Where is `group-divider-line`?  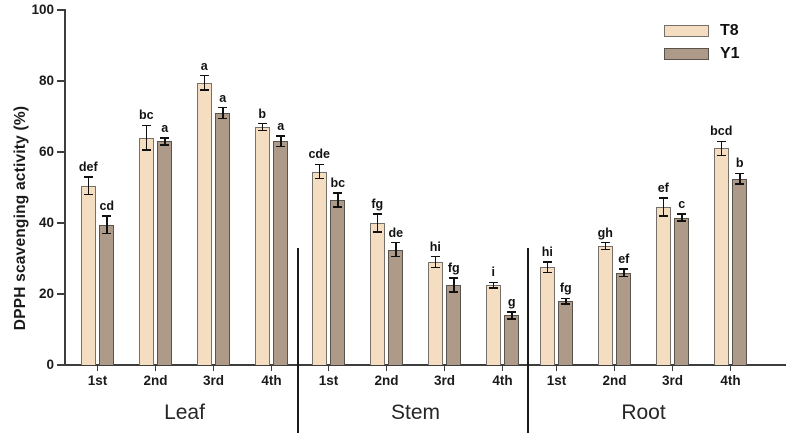
group-divider-line is located at coordinates (528, 340).